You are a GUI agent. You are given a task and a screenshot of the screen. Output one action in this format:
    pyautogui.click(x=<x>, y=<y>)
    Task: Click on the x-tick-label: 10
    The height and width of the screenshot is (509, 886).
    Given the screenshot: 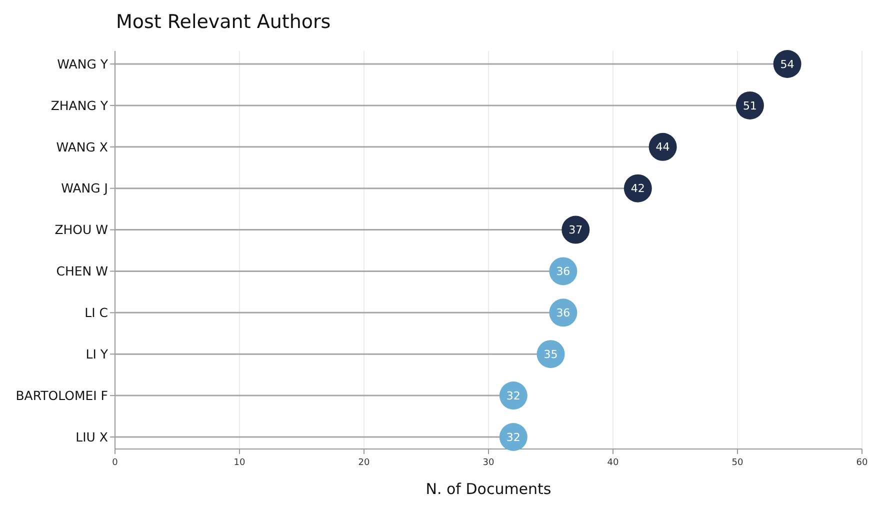 What is the action you would take?
    pyautogui.click(x=240, y=463)
    